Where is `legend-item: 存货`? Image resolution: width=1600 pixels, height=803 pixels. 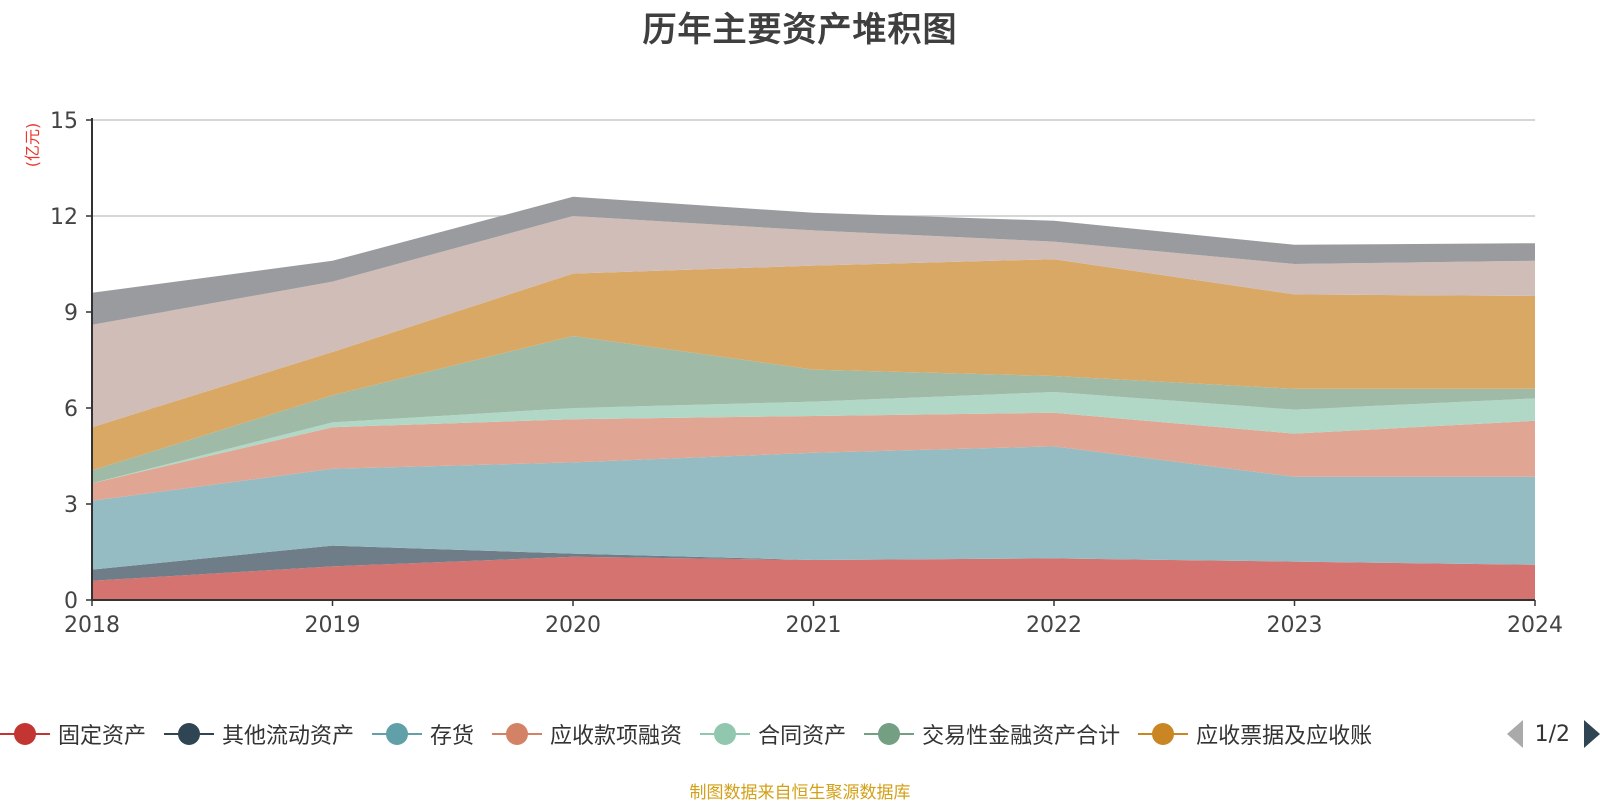 legend-item: 存货 is located at coordinates (423, 734).